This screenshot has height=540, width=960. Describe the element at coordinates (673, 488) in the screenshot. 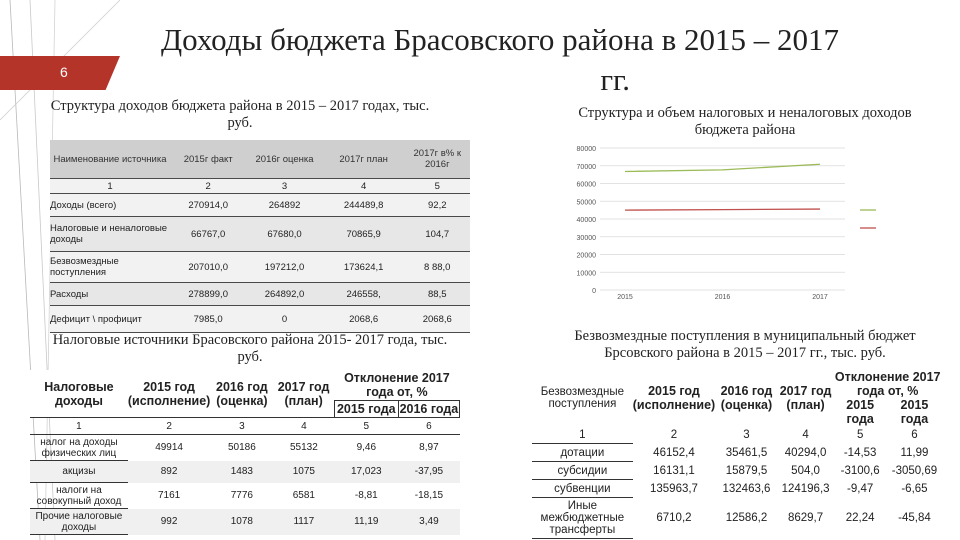

I see `table-cell: 135963,7` at that location.